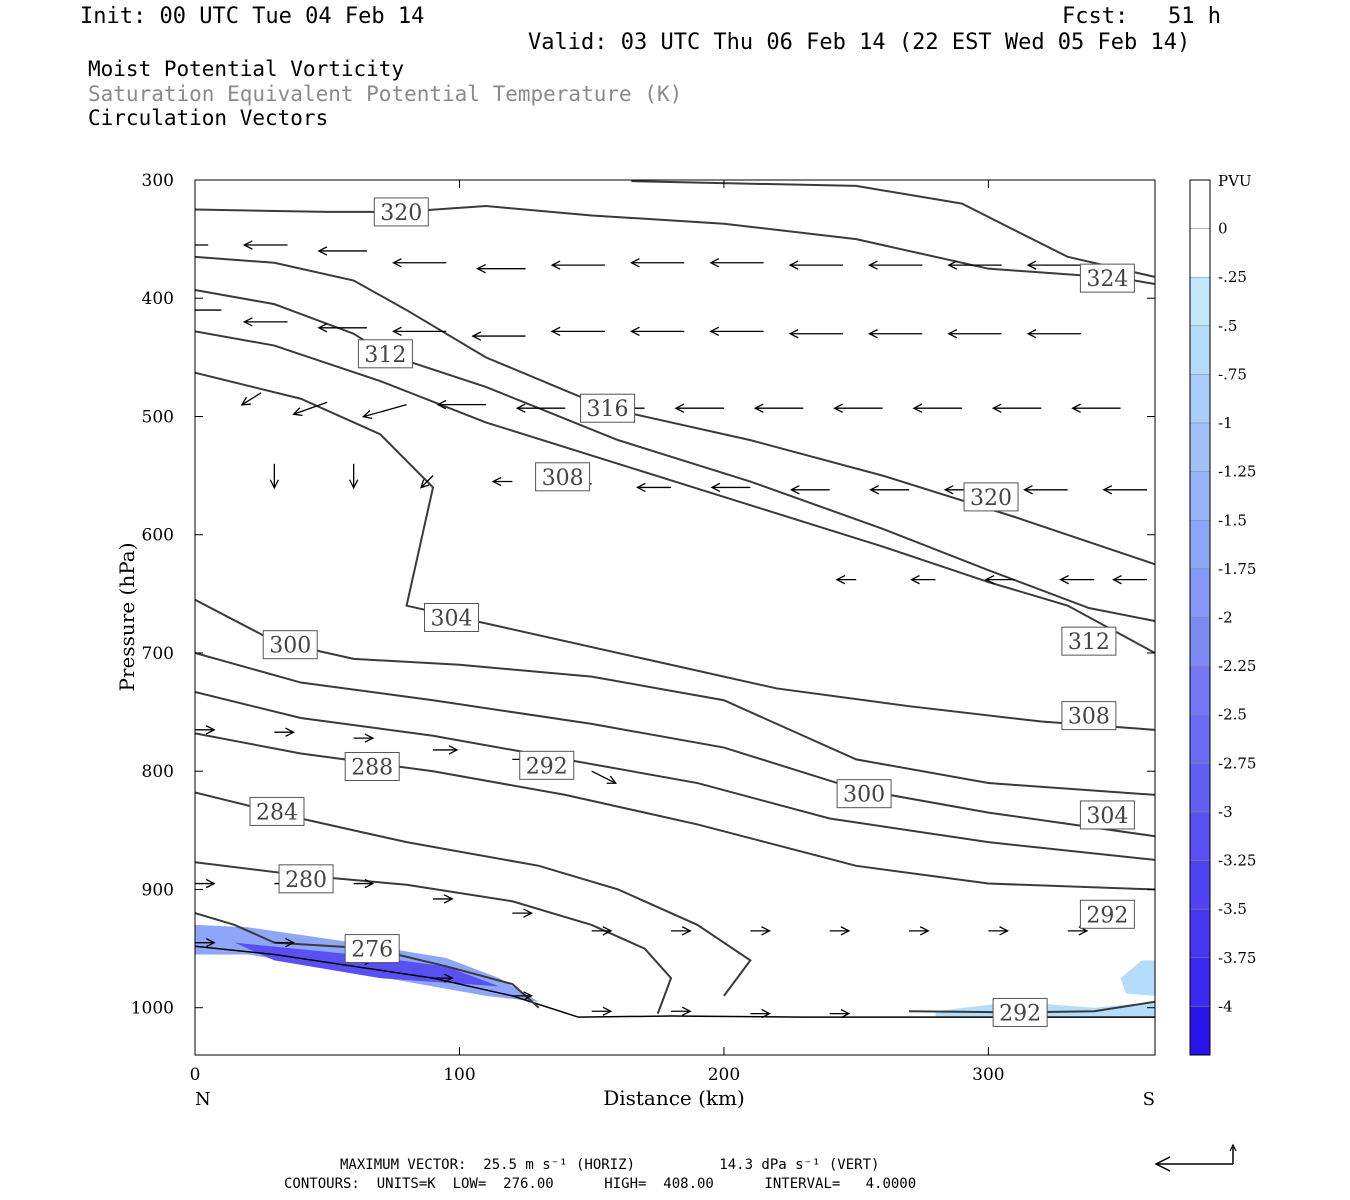  I want to click on y-tick-label: 600, so click(158, 536).